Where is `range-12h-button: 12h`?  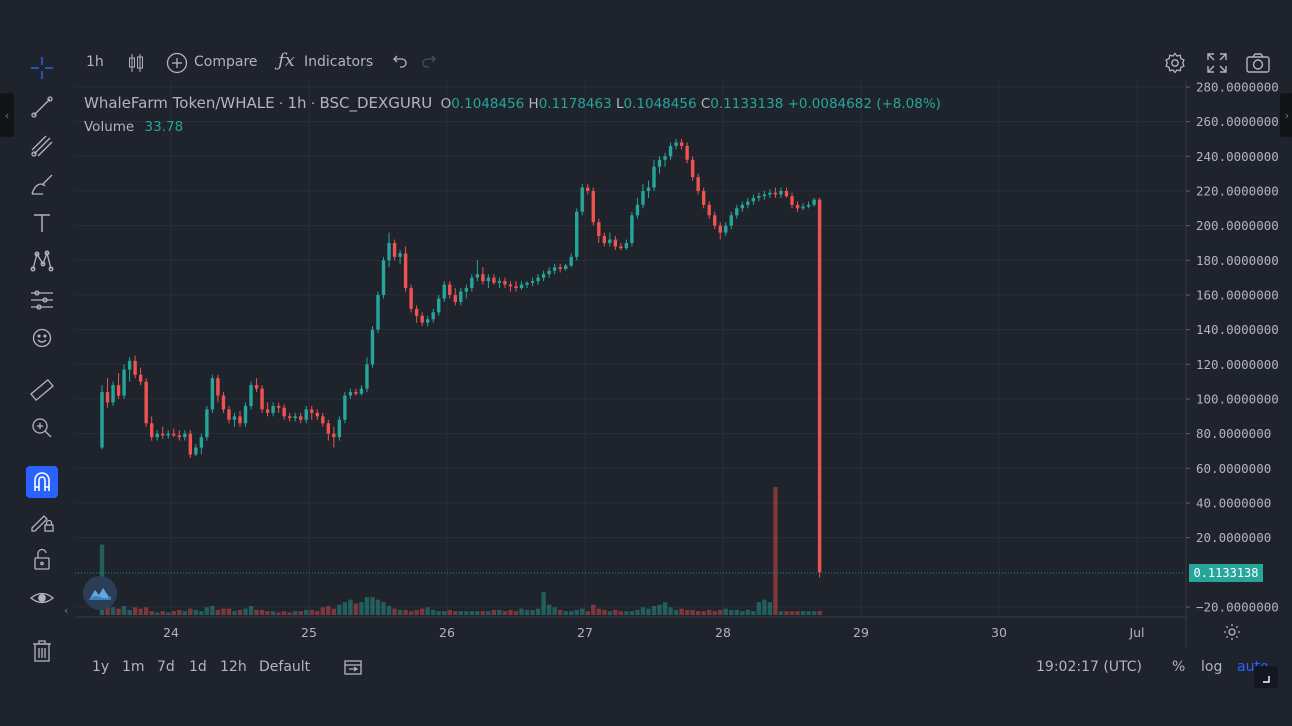 range-12h-button: 12h is located at coordinates (233, 667).